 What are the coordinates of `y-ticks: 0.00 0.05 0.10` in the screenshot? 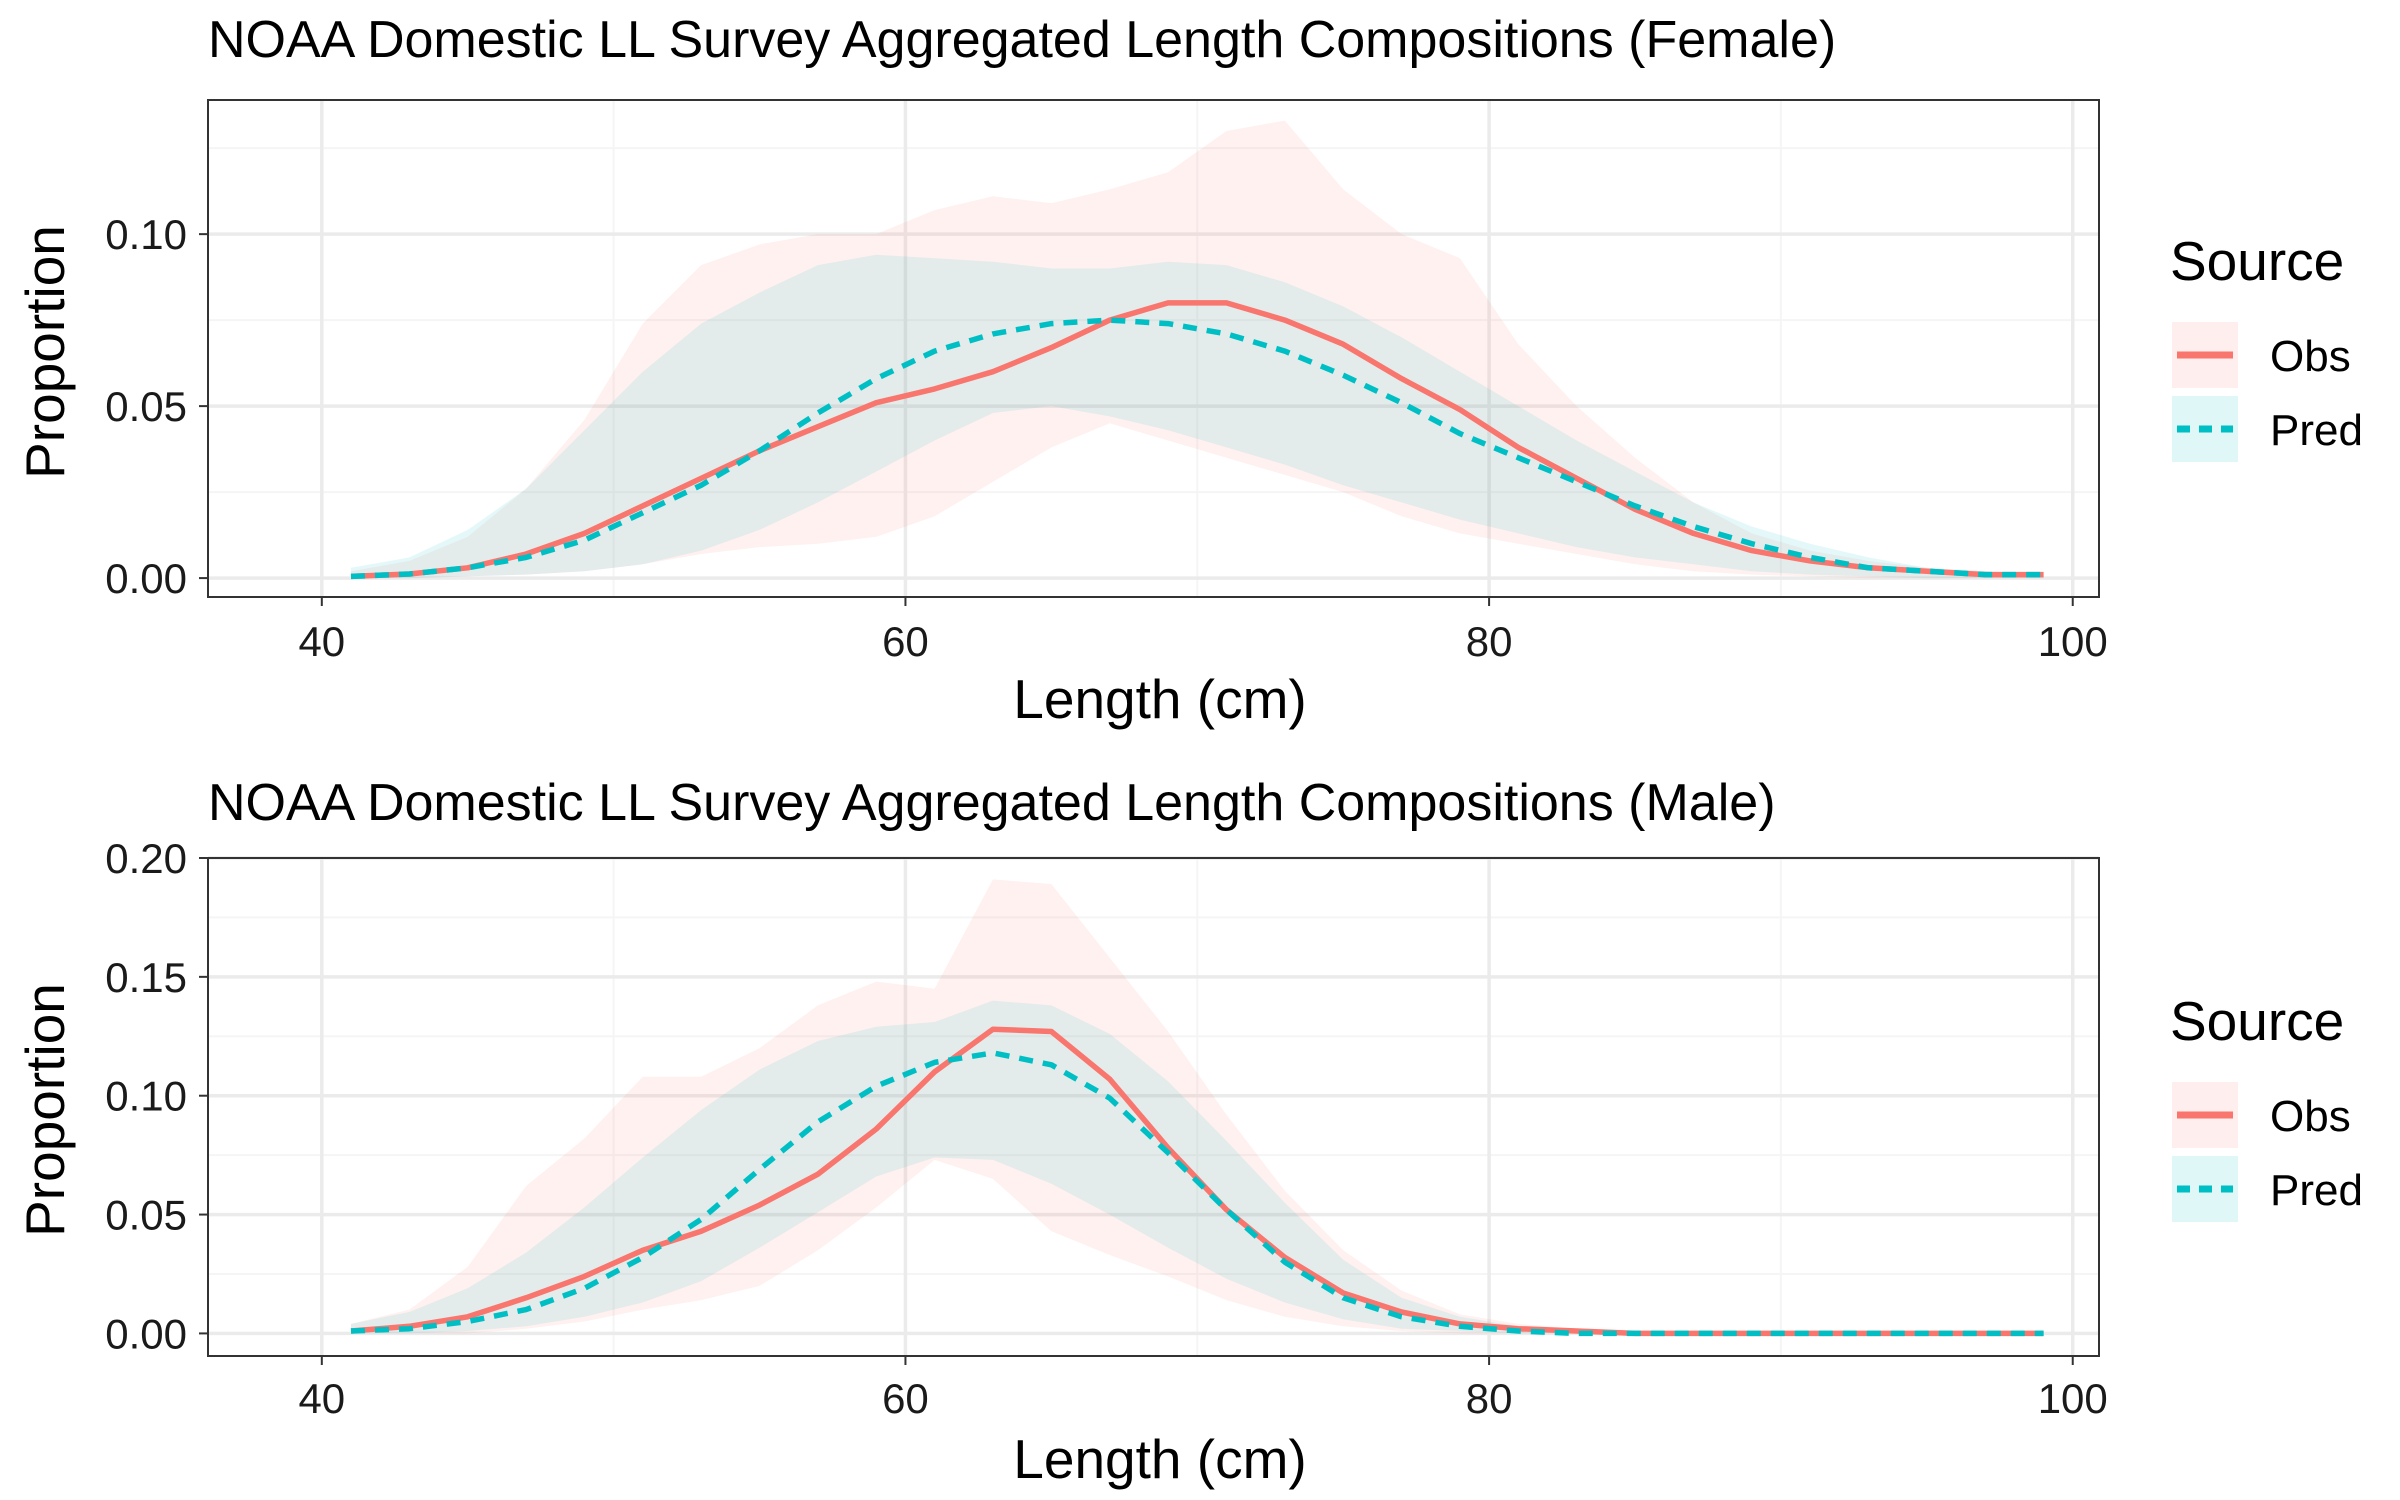 It's located at (156, 406).